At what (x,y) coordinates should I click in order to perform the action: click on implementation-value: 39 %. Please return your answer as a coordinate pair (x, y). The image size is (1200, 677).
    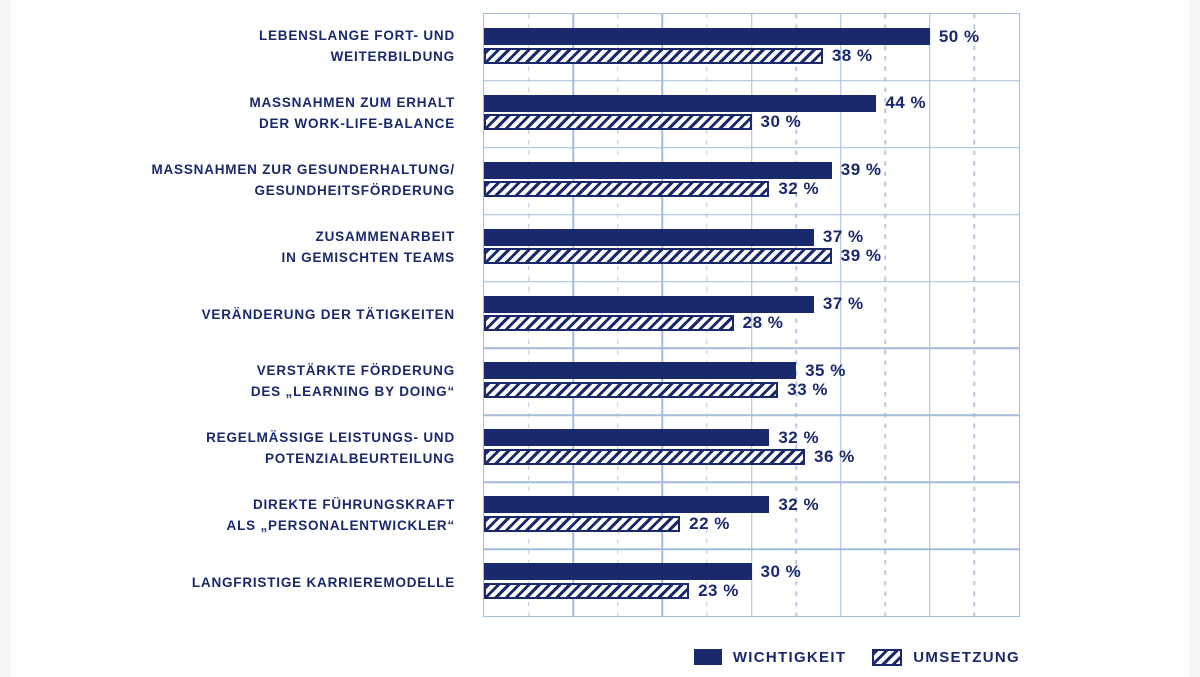
    Looking at the image, I should click on (861, 256).